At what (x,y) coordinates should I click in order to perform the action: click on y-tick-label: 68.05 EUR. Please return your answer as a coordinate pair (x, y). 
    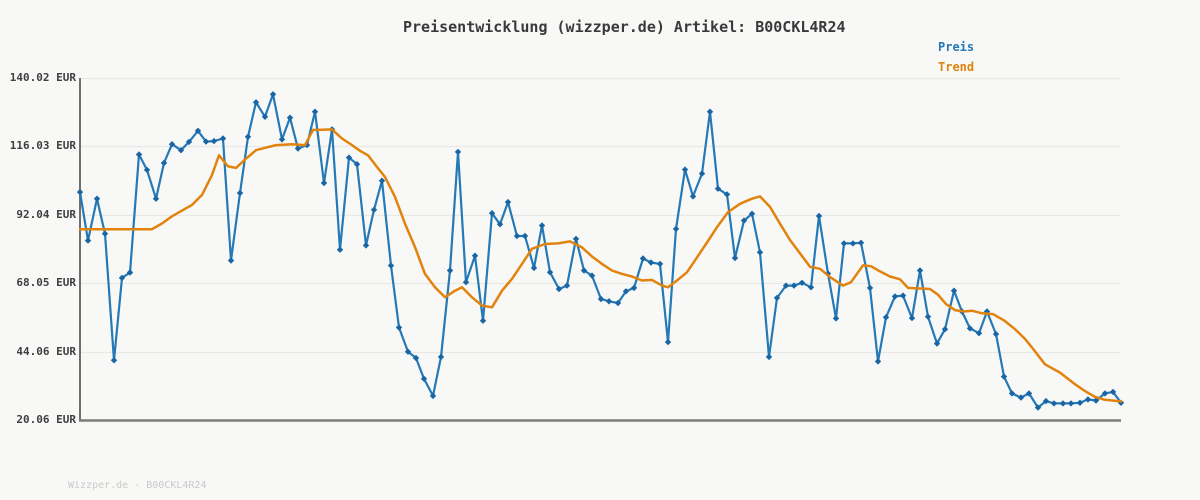
    Looking at the image, I should click on (46, 283).